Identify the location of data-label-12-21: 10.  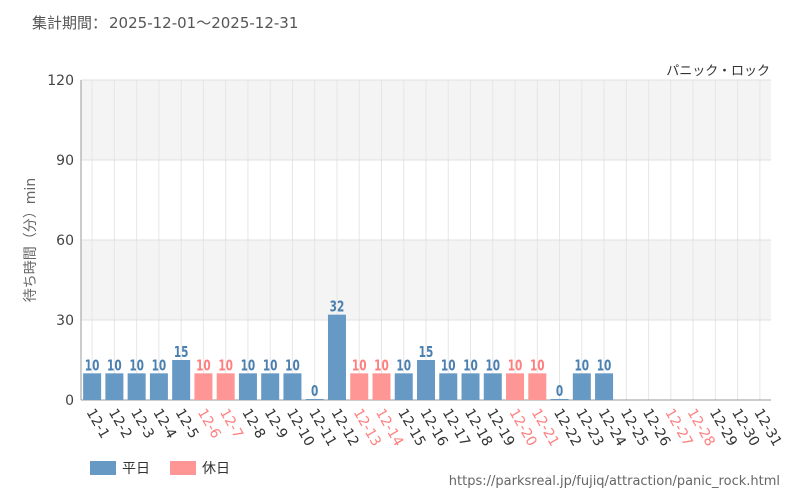
(537, 366).